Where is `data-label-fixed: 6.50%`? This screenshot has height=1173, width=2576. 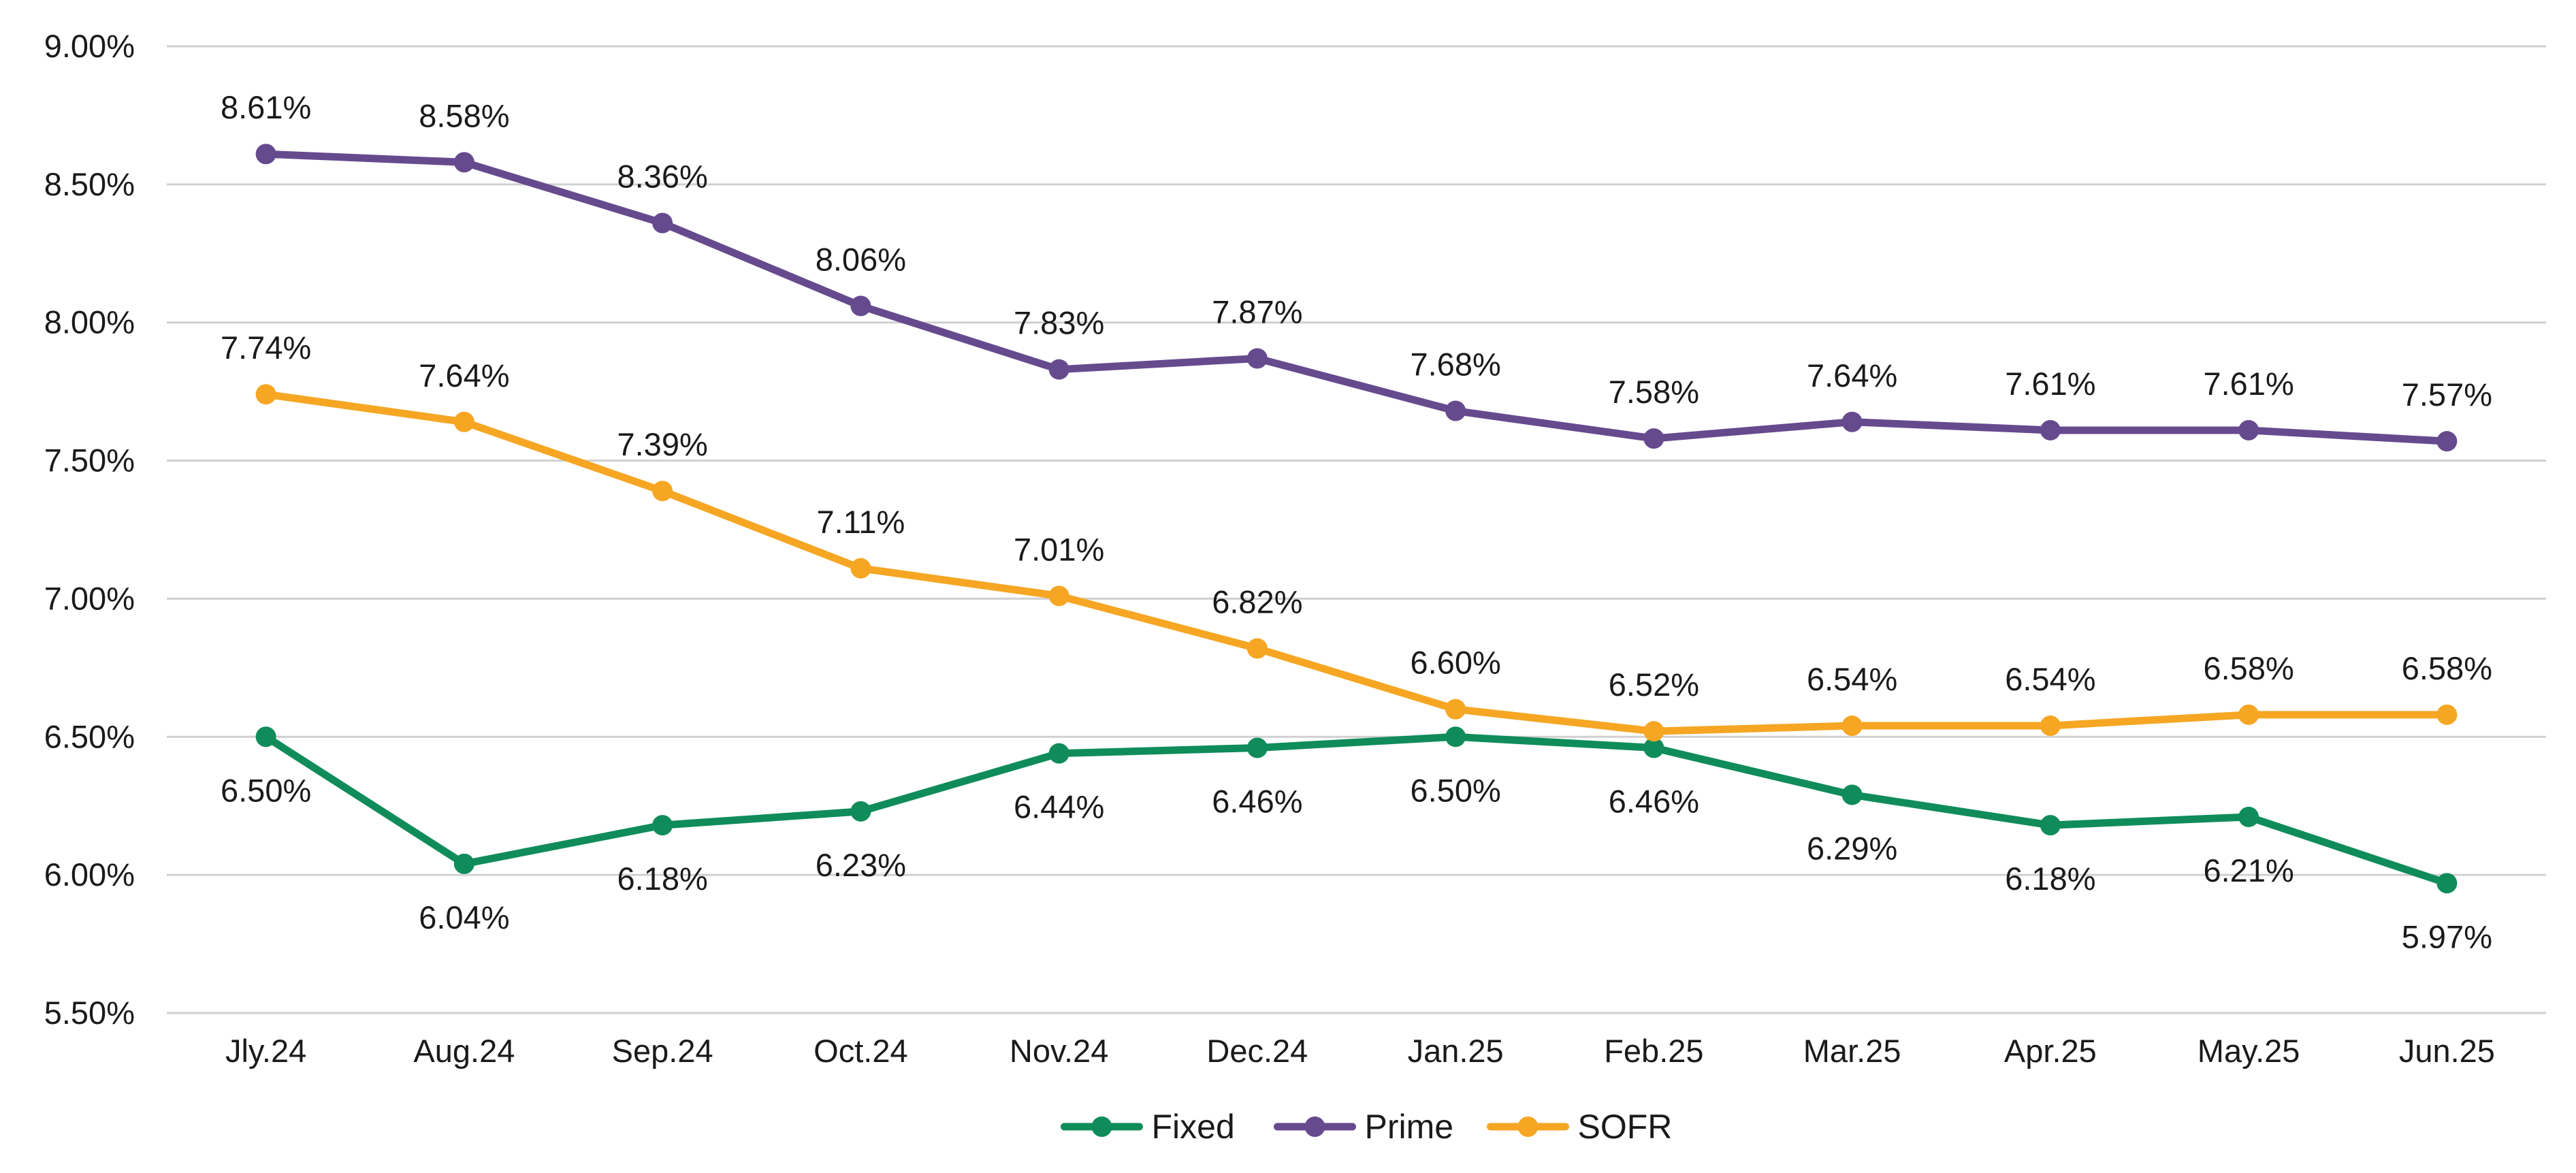 data-label-fixed: 6.50% is located at coordinates (1455, 790).